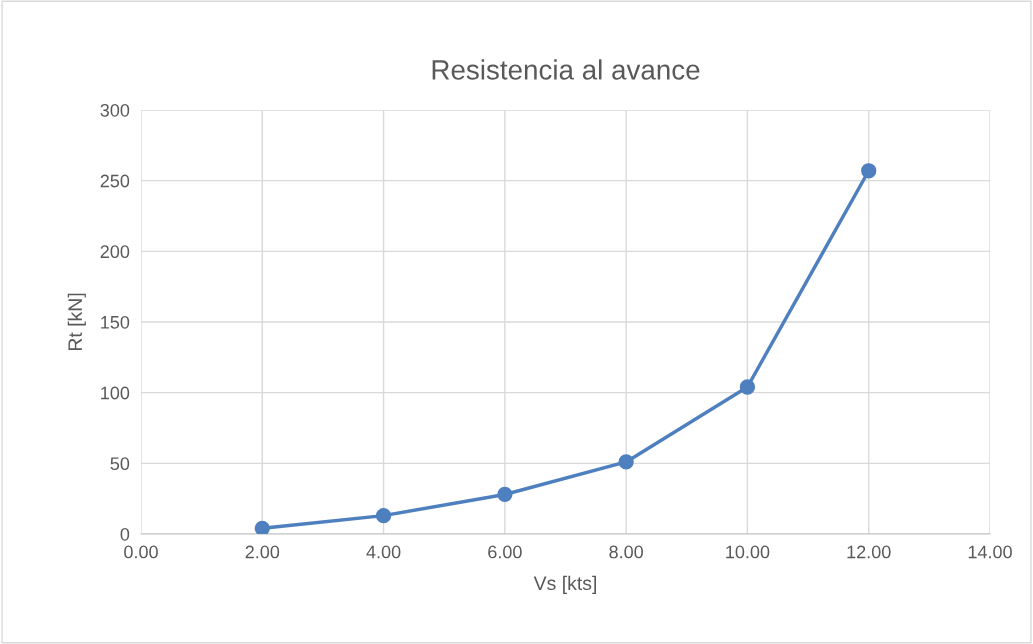 This screenshot has height=644, width=1033. What do you see at coordinates (115, 322) in the screenshot?
I see `y-tick-label: 150` at bounding box center [115, 322].